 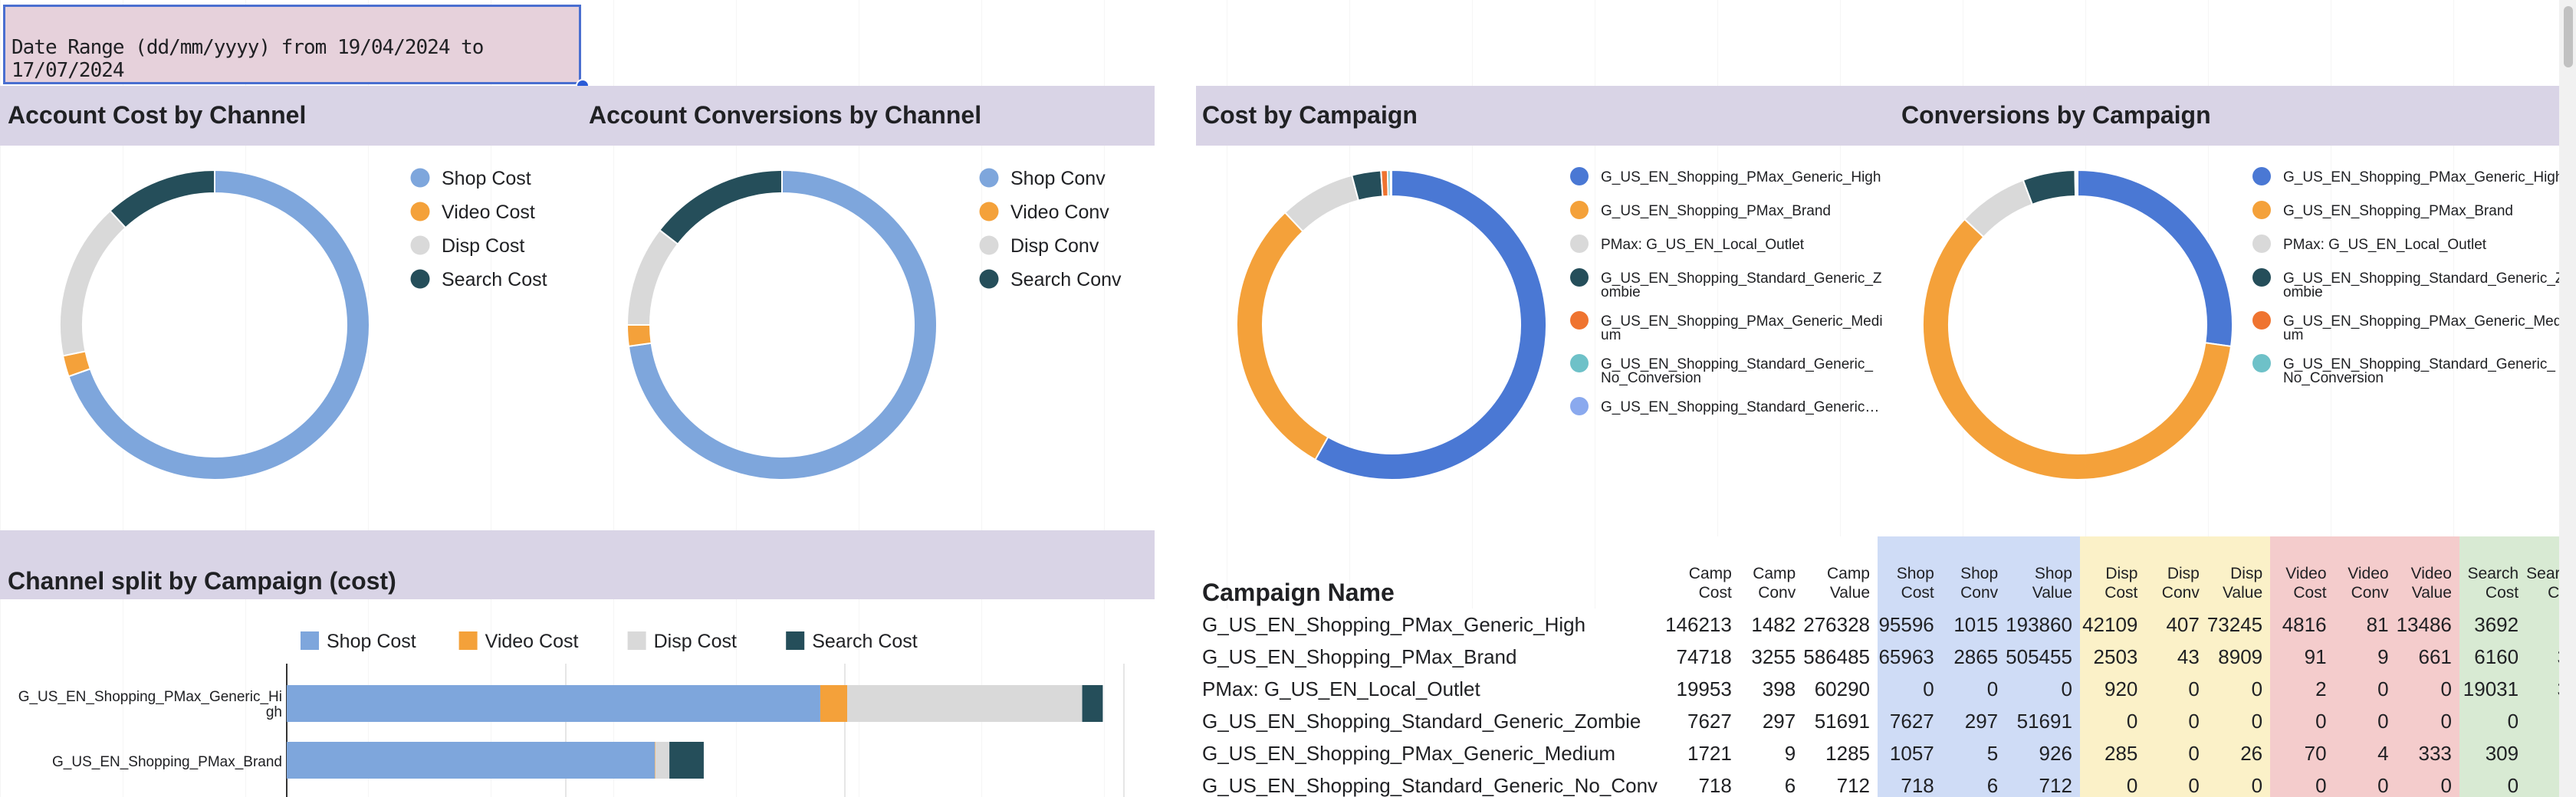 What do you see at coordinates (2493, 624) in the screenshot?
I see `cell-search-cost: 3692` at bounding box center [2493, 624].